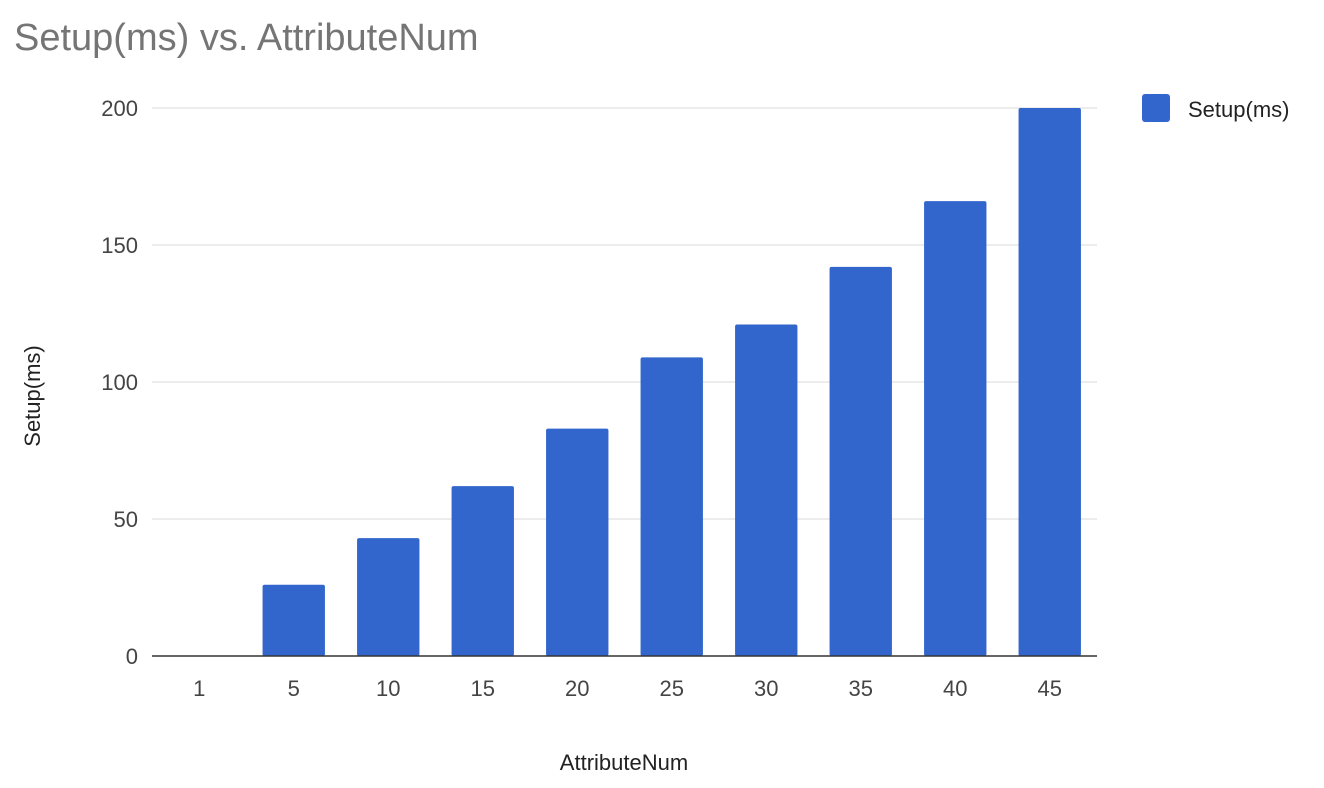 The image size is (1324, 788). What do you see at coordinates (861, 688) in the screenshot?
I see `x-tick-label: 35` at bounding box center [861, 688].